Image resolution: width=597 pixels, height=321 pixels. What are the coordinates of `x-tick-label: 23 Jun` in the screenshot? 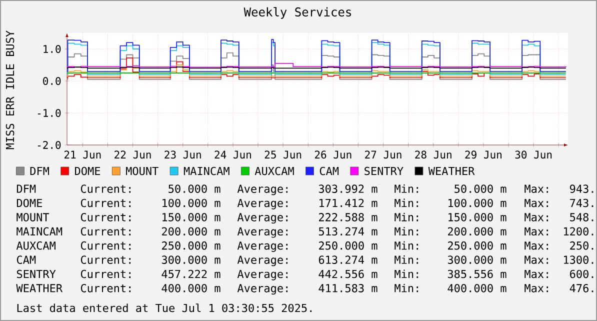 It's located at (182, 154).